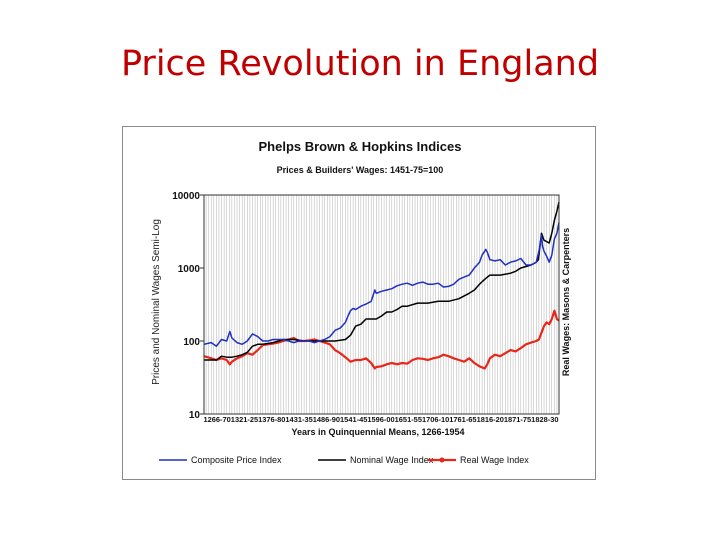 The height and width of the screenshot is (540, 720). I want to click on slide-title: Price Revolution in England, so click(360, 64).